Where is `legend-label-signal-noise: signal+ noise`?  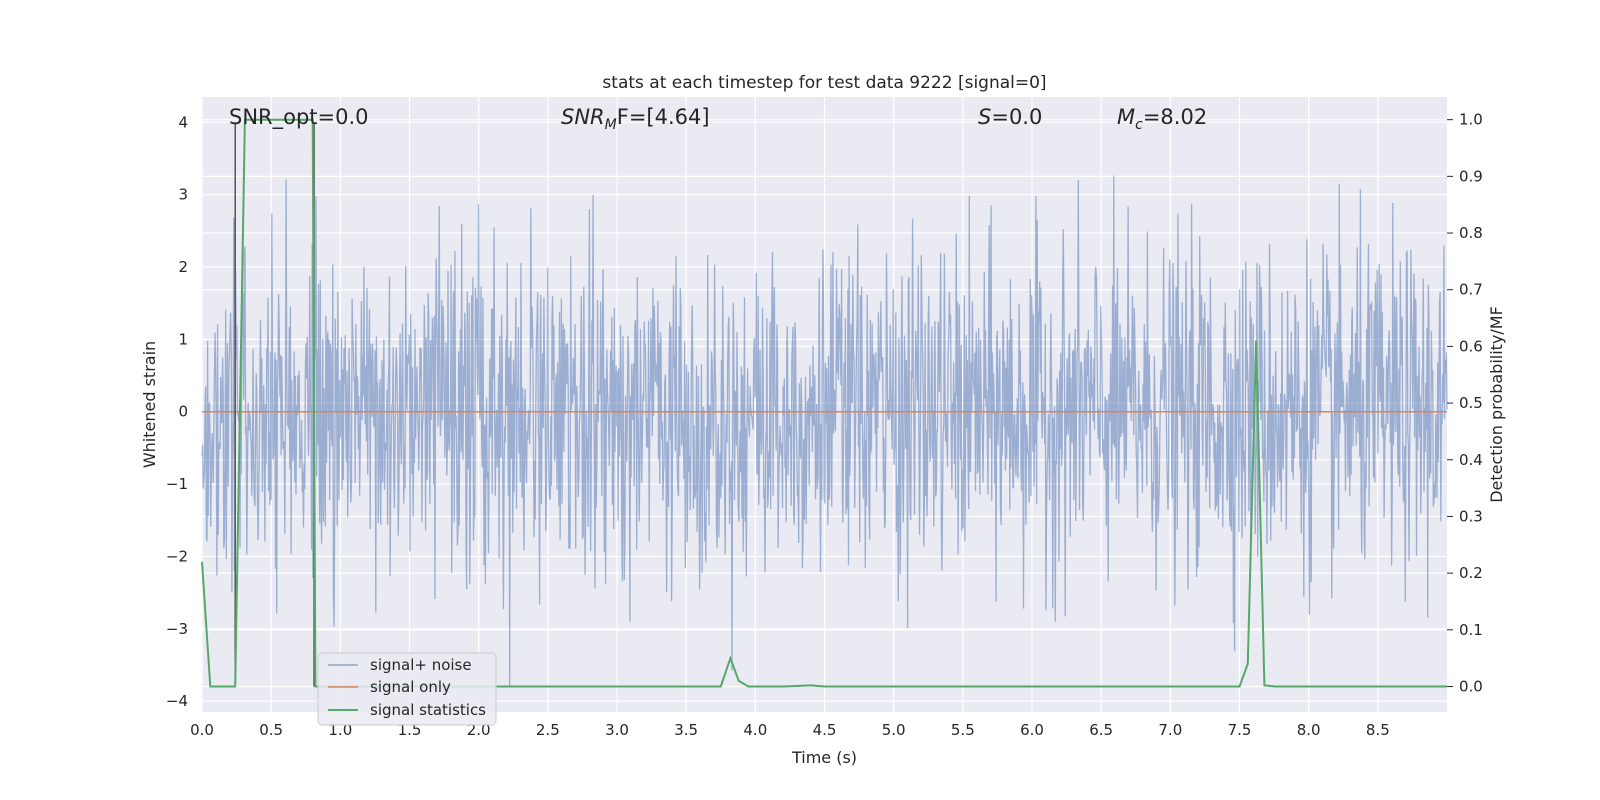
legend-label-signal-noise: signal+ noise is located at coordinates (421, 665).